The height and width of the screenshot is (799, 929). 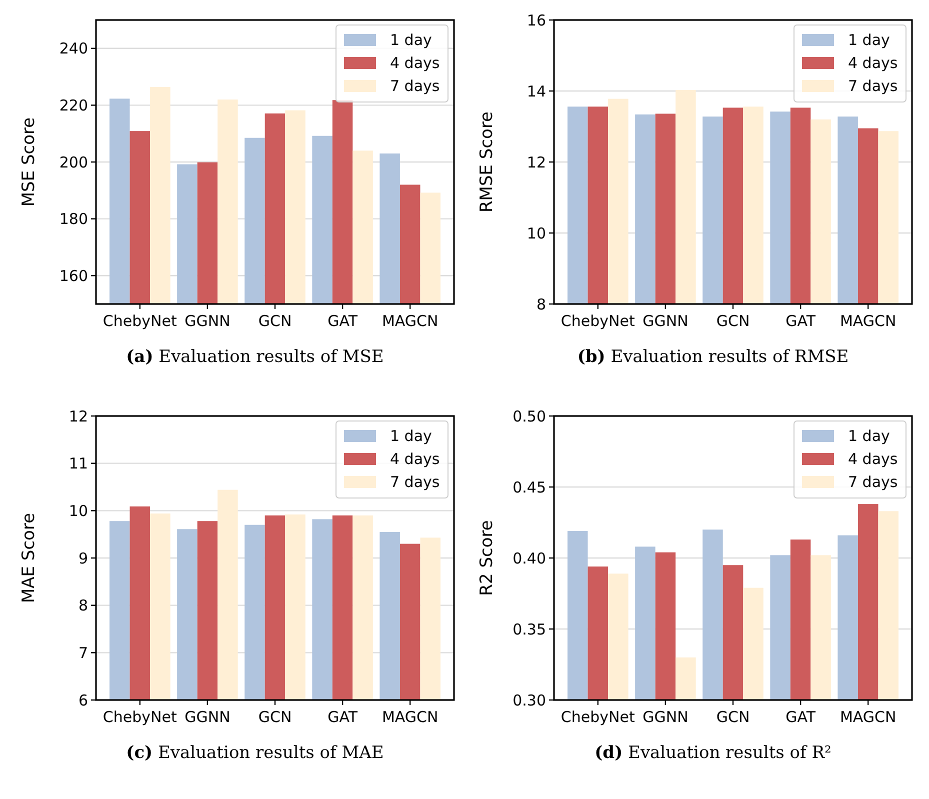 What do you see at coordinates (529, 700) in the screenshot?
I see `y-tick-label: 0.30` at bounding box center [529, 700].